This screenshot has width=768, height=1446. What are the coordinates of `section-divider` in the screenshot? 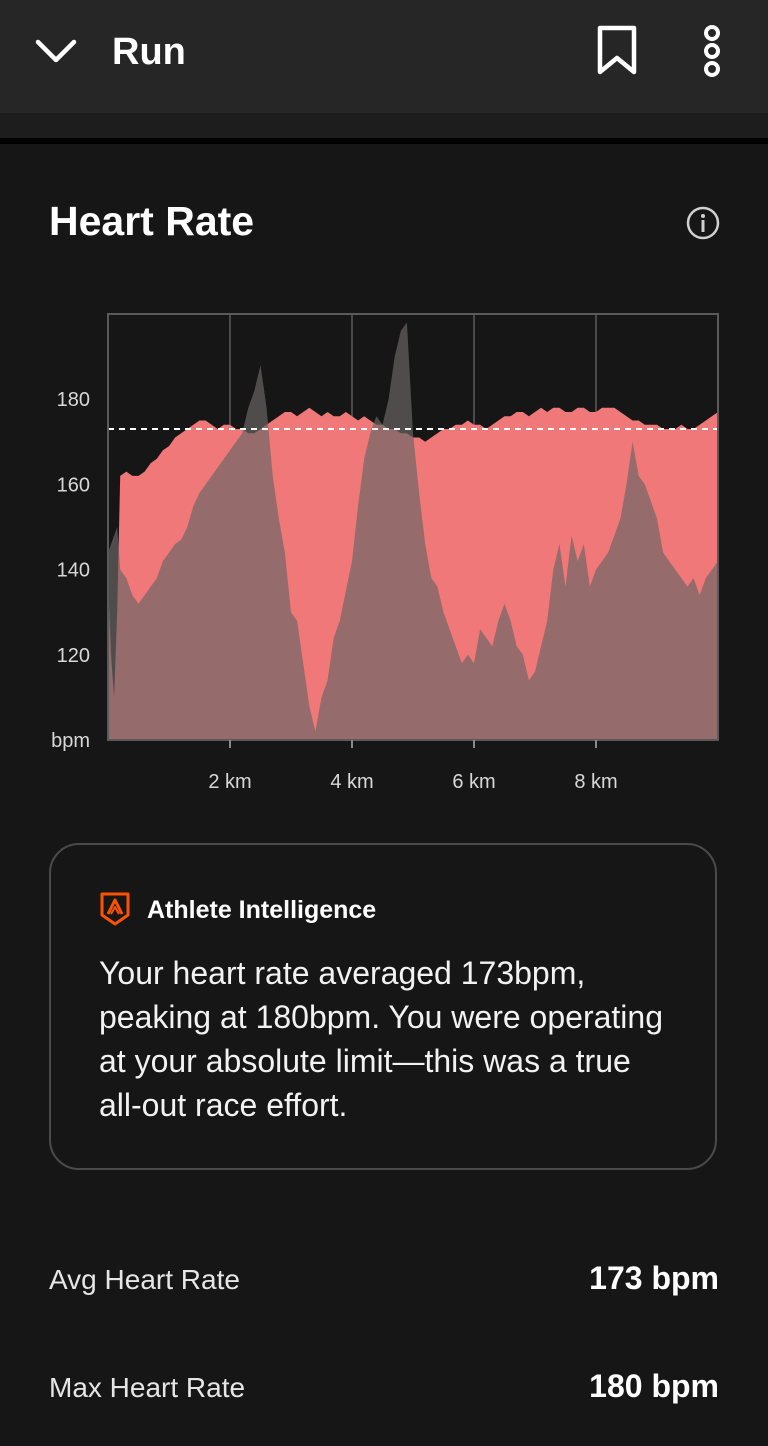 It's located at (384, 141).